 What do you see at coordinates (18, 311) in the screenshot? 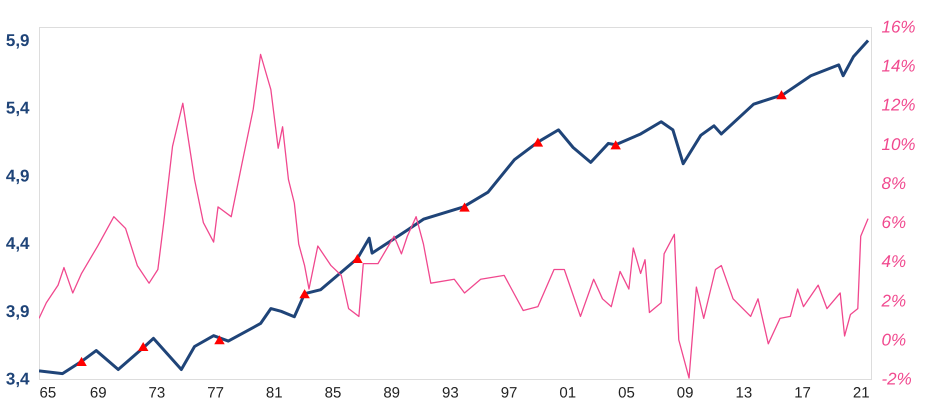
I see `y-tick-label: 3,9` at bounding box center [18, 311].